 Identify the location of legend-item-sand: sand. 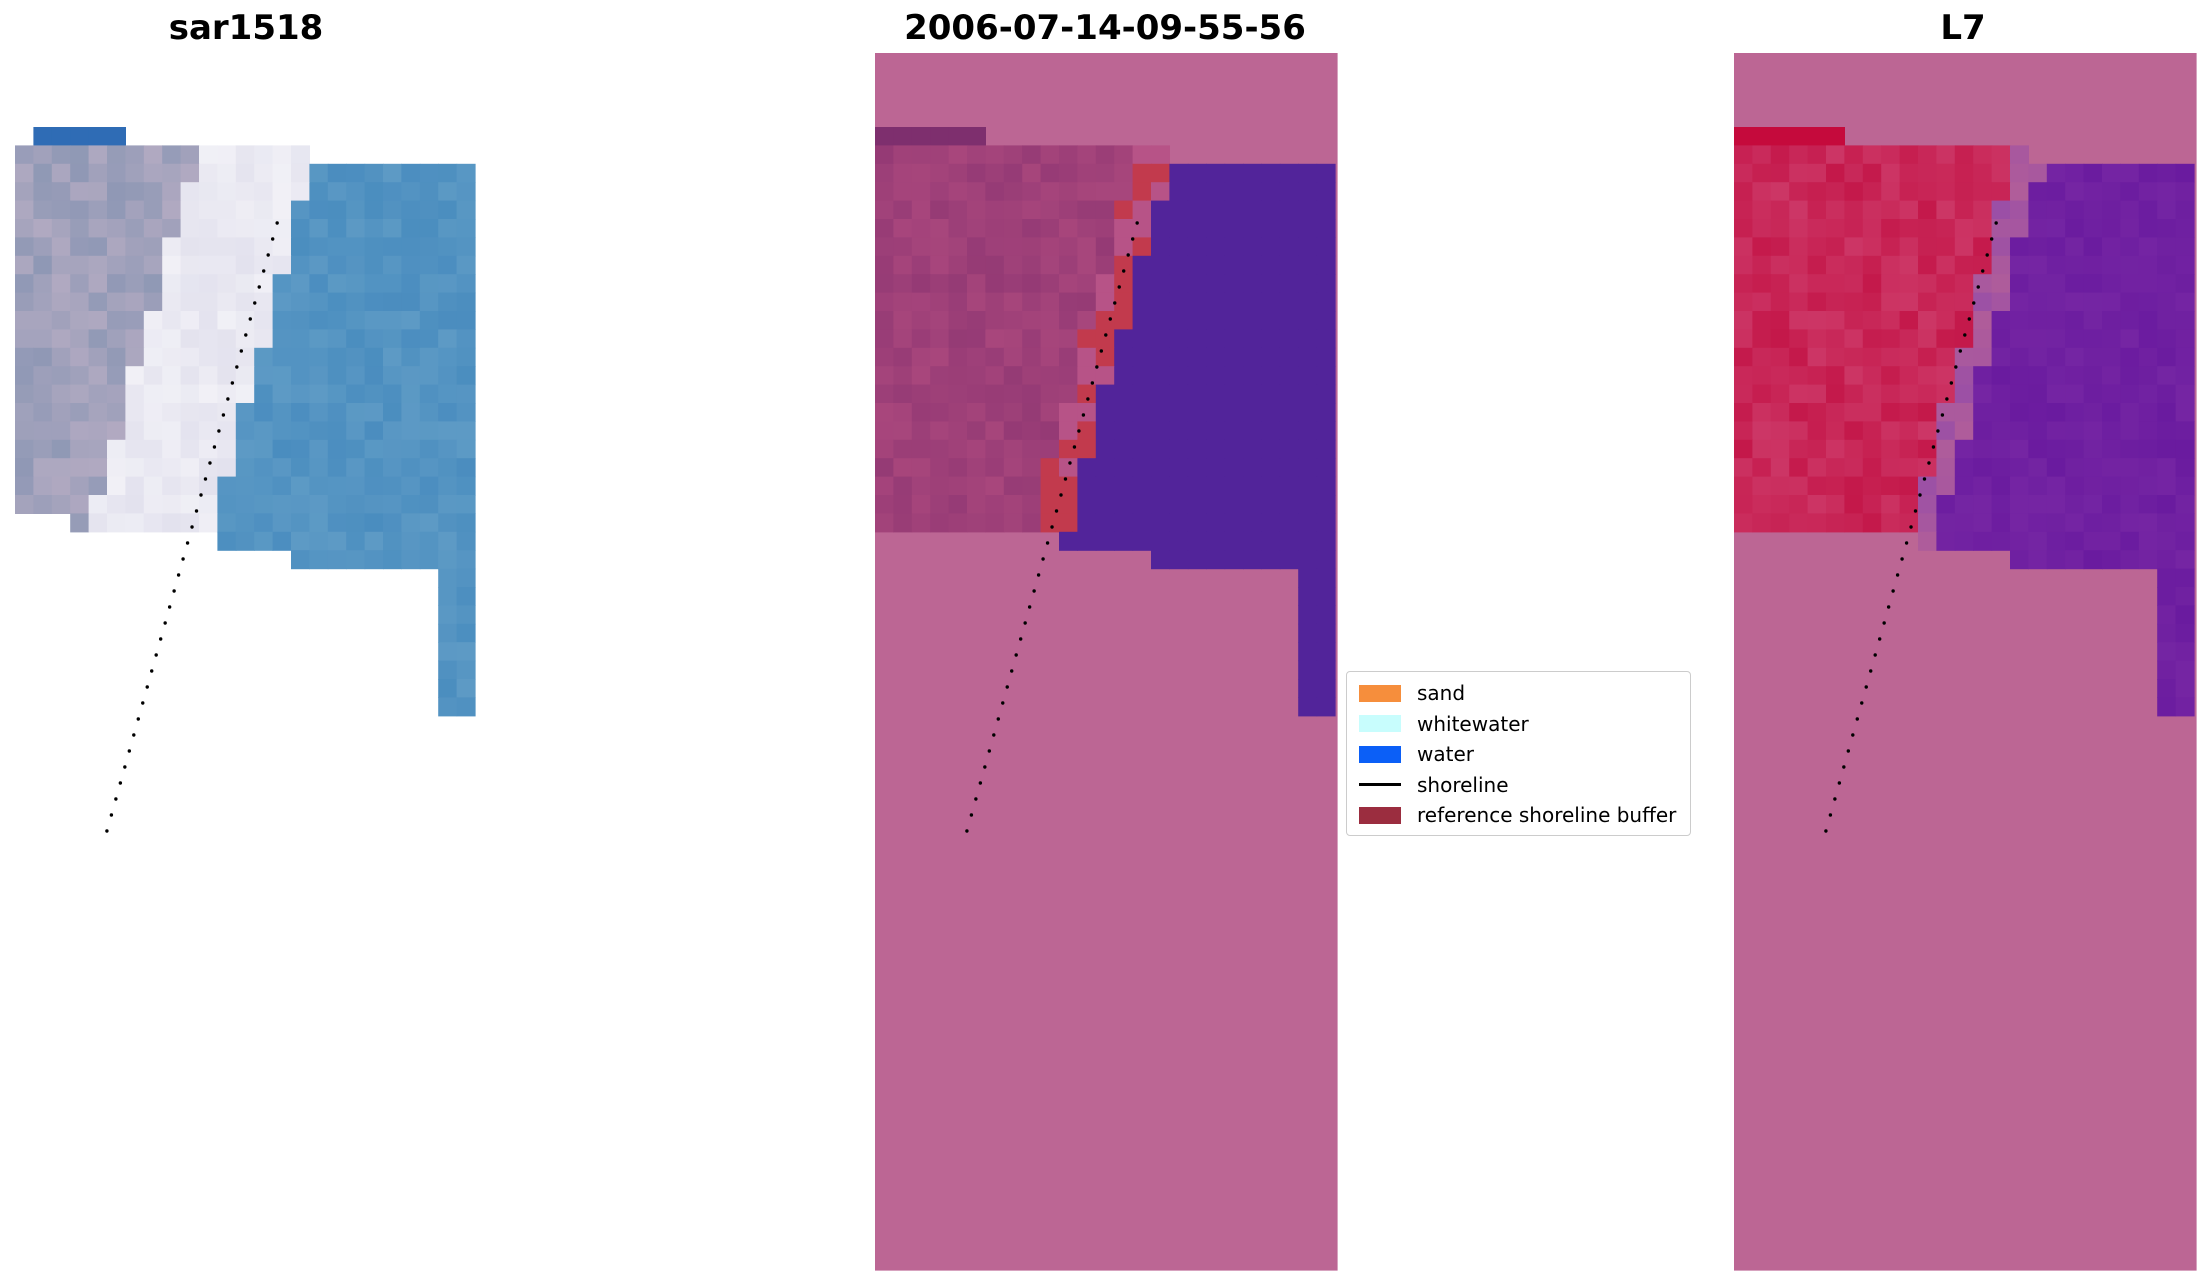
(1519, 693).